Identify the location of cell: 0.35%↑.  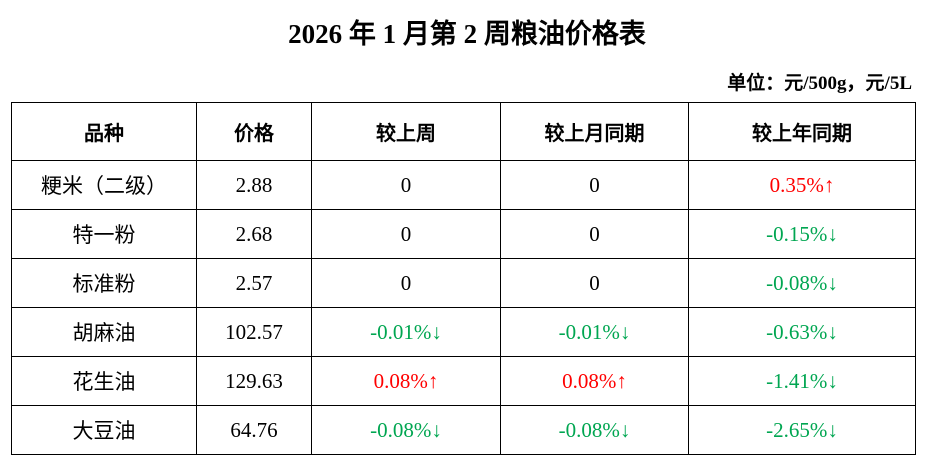
(802, 185).